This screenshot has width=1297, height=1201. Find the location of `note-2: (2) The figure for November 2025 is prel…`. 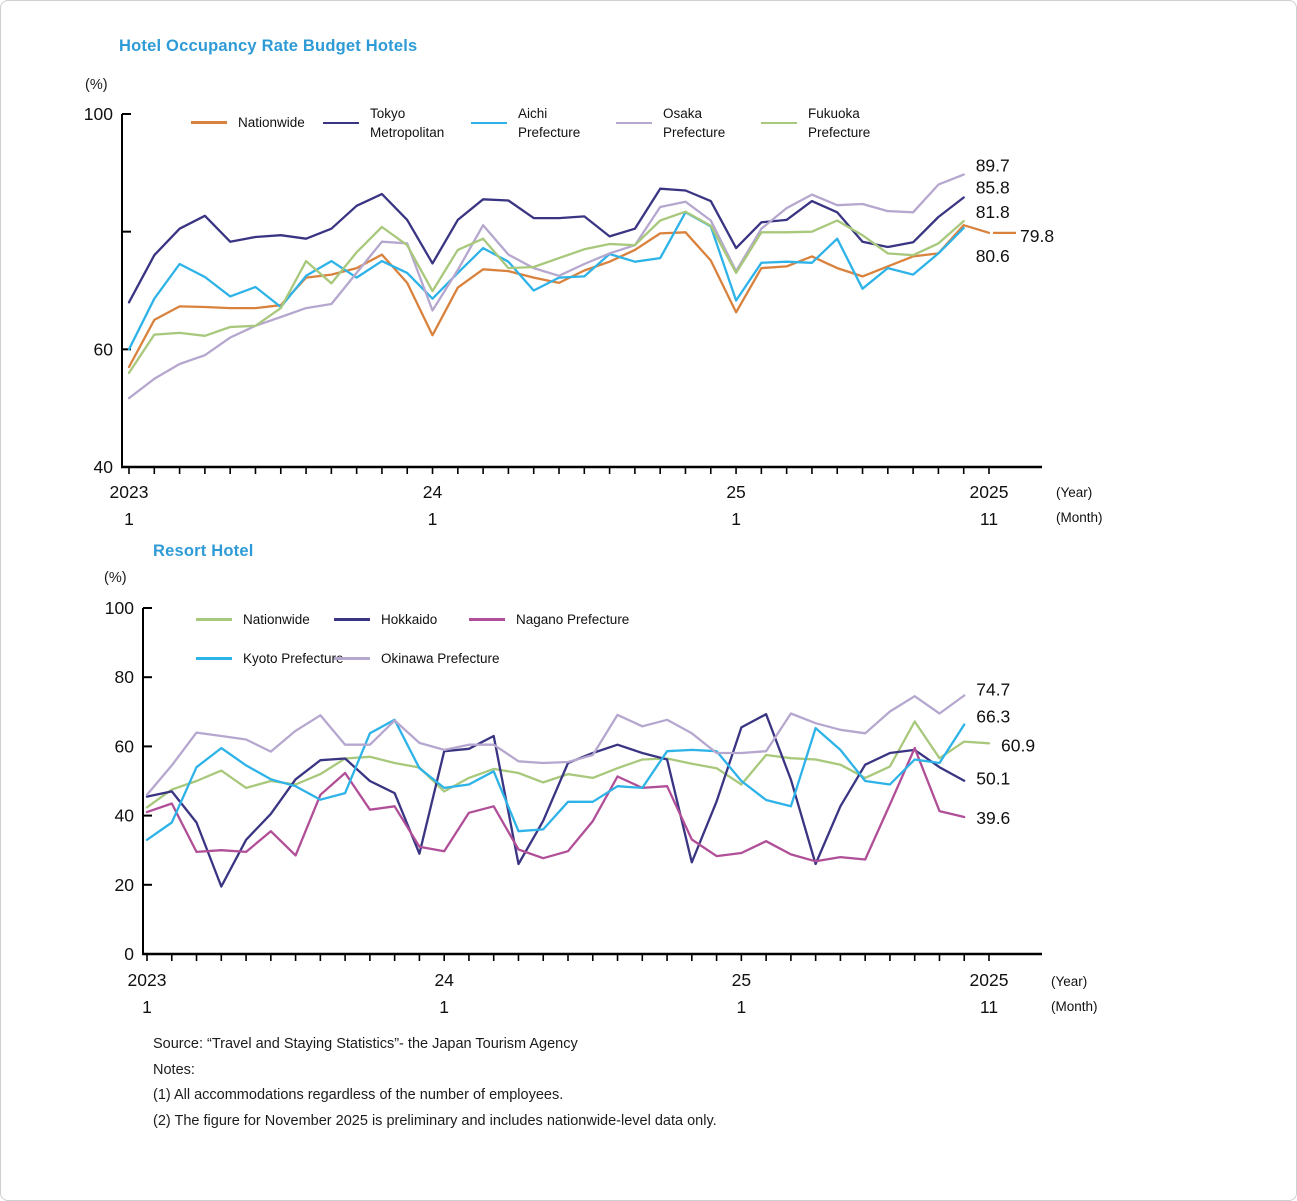

note-2: (2) The figure for November 2025 is prel… is located at coordinates (435, 1120).